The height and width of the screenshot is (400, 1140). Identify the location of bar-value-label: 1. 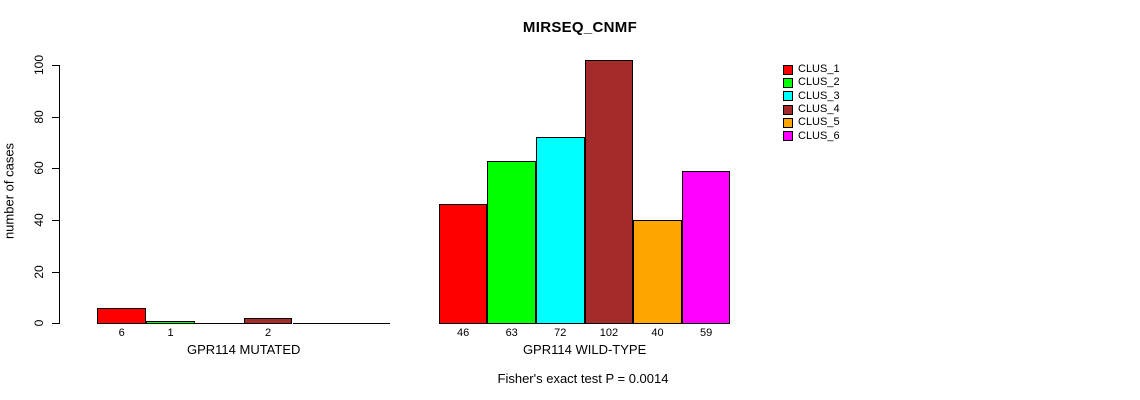
(170, 333).